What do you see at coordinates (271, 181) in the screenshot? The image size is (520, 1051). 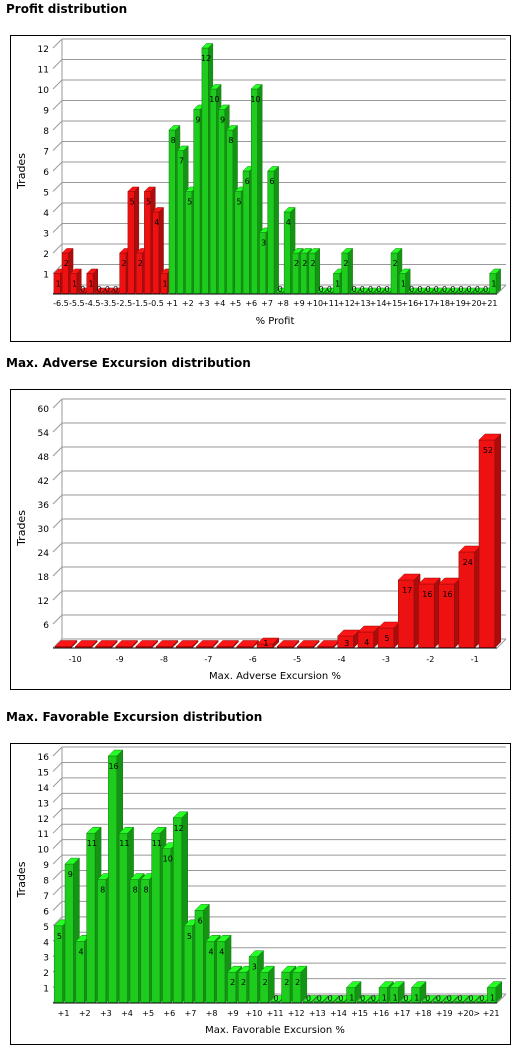 I see `bar-value-label: 6` at bounding box center [271, 181].